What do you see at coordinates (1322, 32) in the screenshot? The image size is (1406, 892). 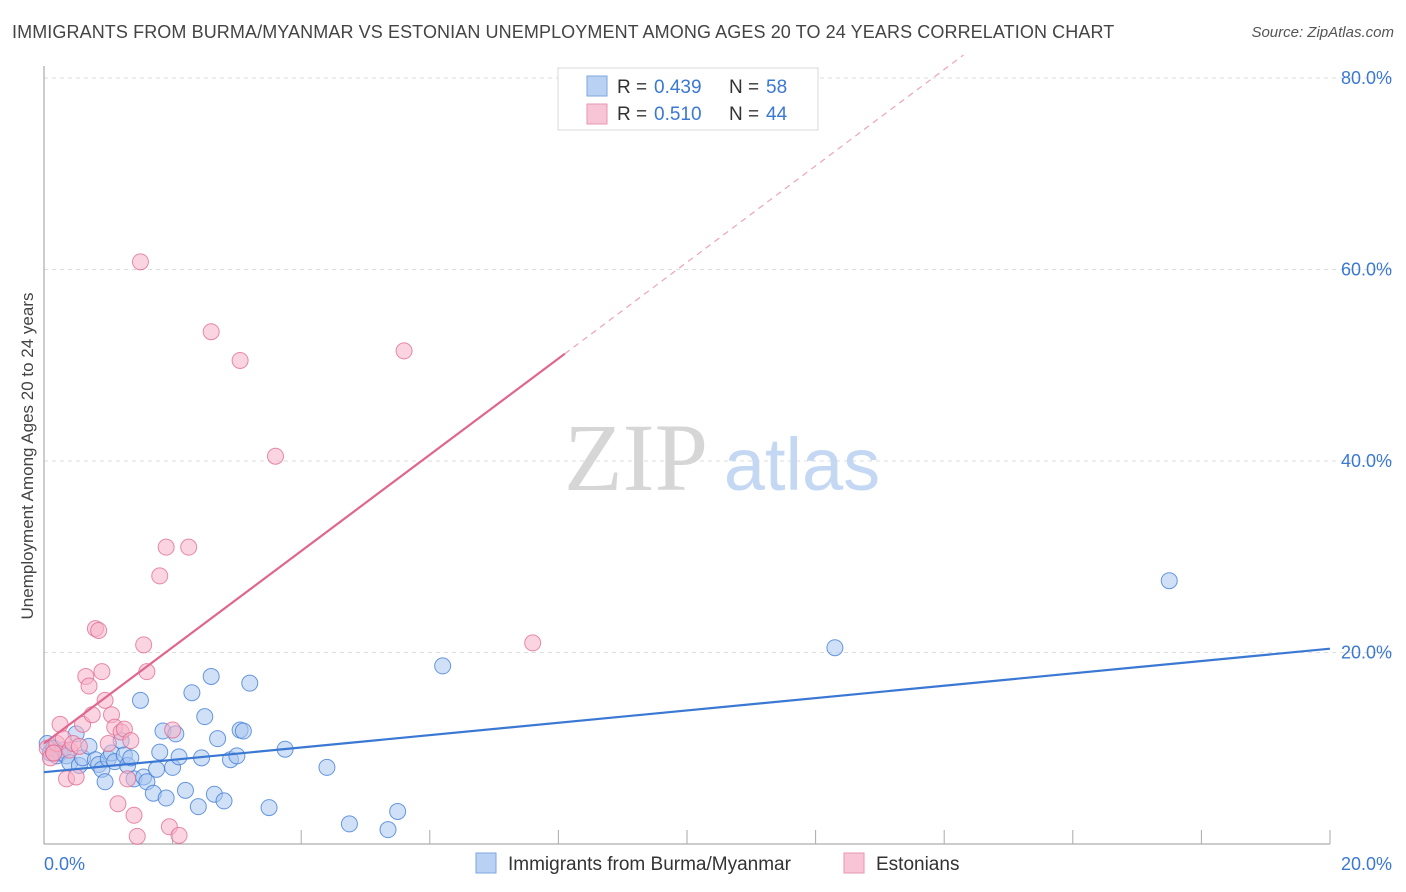 I see `source-credit: Source: ZipAtlas.com` at bounding box center [1322, 32].